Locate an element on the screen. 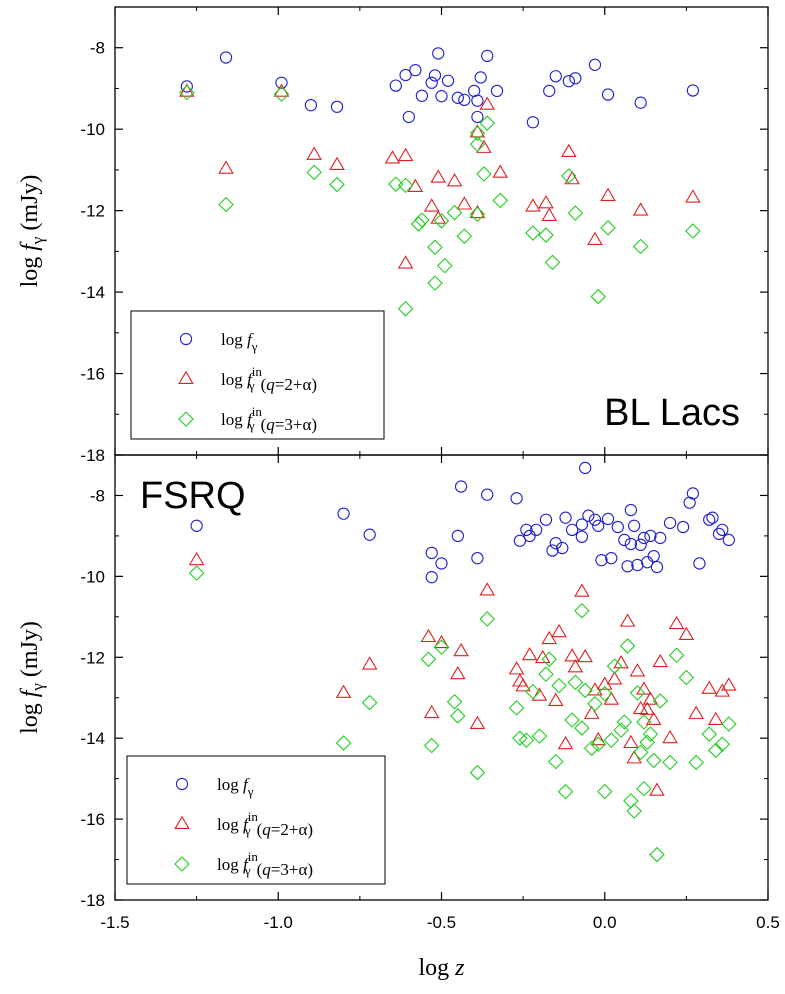 Image resolution: width=785 pixels, height=994 pixels. legend-circle-icon is located at coordinates (186, 339).